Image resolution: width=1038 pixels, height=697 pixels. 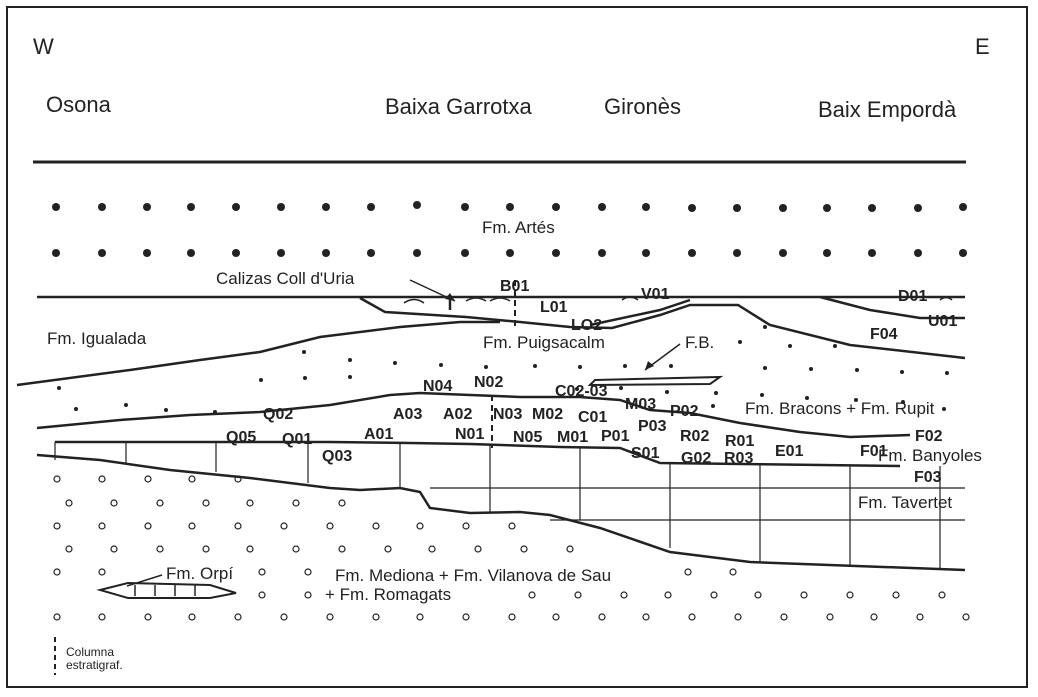 I want to click on label-fm-artes: Fm. Artés, so click(x=518, y=227).